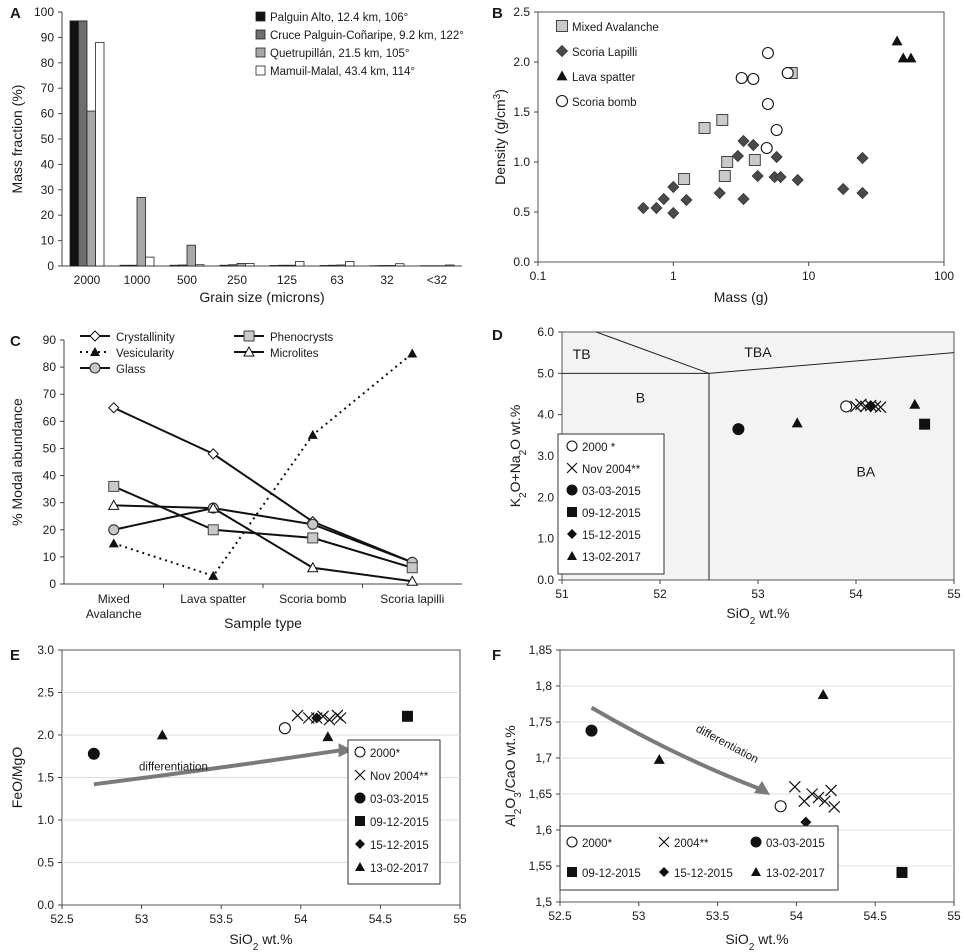 This screenshot has height=952, width=964. What do you see at coordinates (45, 693) in the screenshot?
I see `y-tick-label: 2.5` at bounding box center [45, 693].